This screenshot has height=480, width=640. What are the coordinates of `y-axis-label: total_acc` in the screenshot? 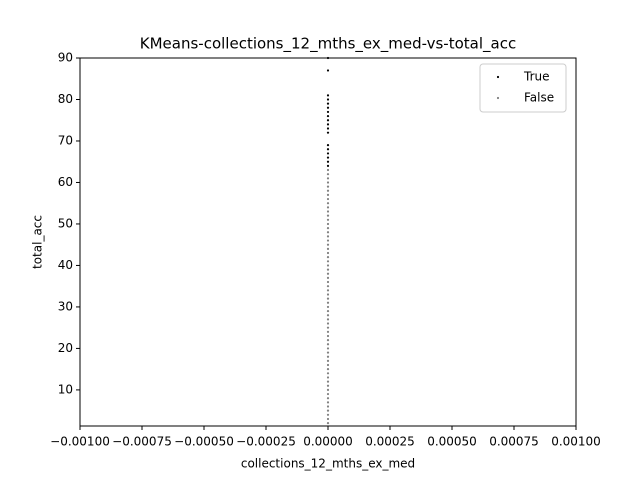 It's located at (38, 242).